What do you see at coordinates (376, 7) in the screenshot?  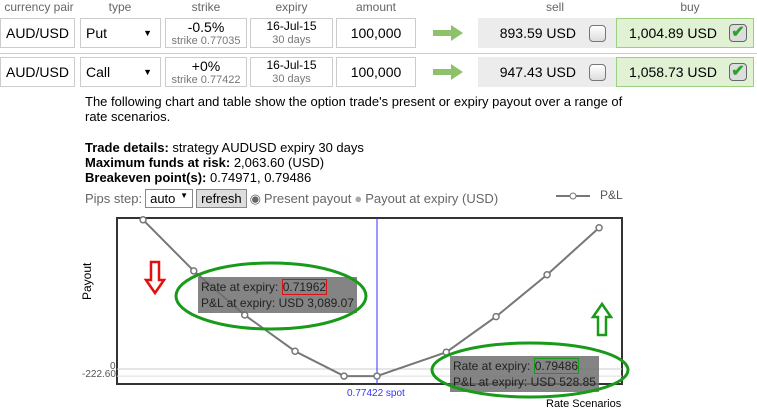 I see `header-amount: amount` at bounding box center [376, 7].